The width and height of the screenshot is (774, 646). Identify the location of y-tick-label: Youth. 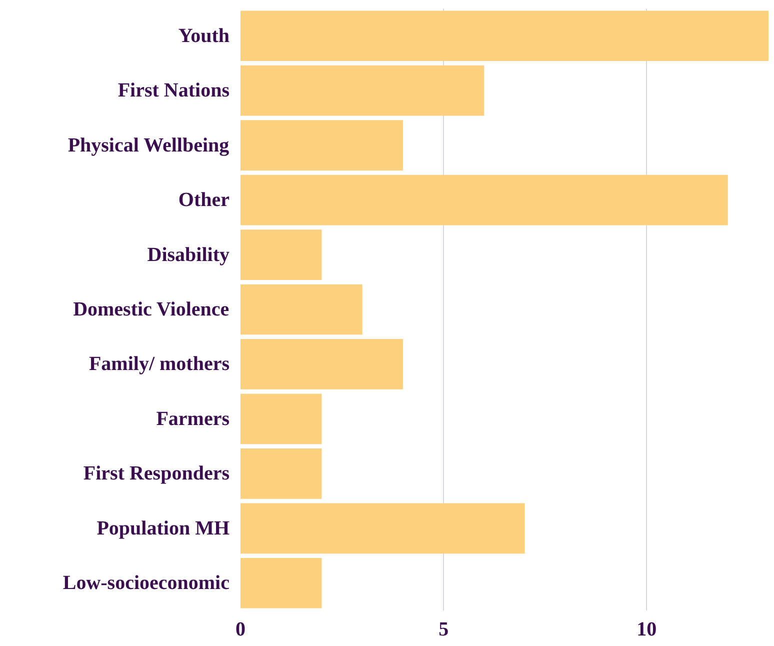
(204, 35).